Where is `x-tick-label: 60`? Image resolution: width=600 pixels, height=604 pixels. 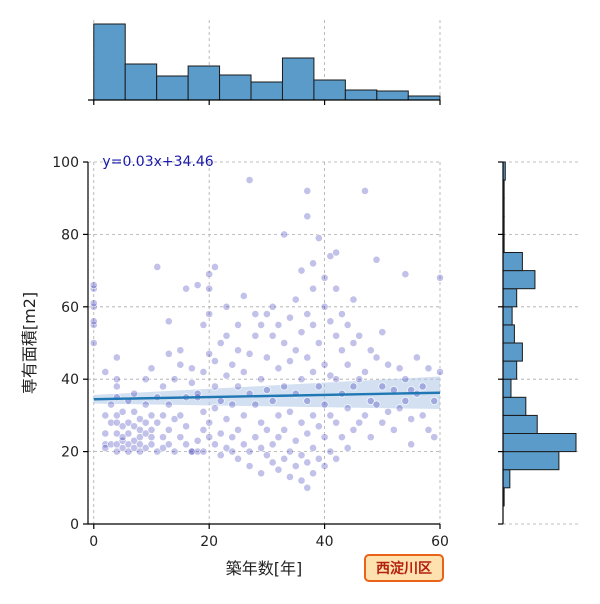
x-tick-label: 60 is located at coordinates (440, 542).